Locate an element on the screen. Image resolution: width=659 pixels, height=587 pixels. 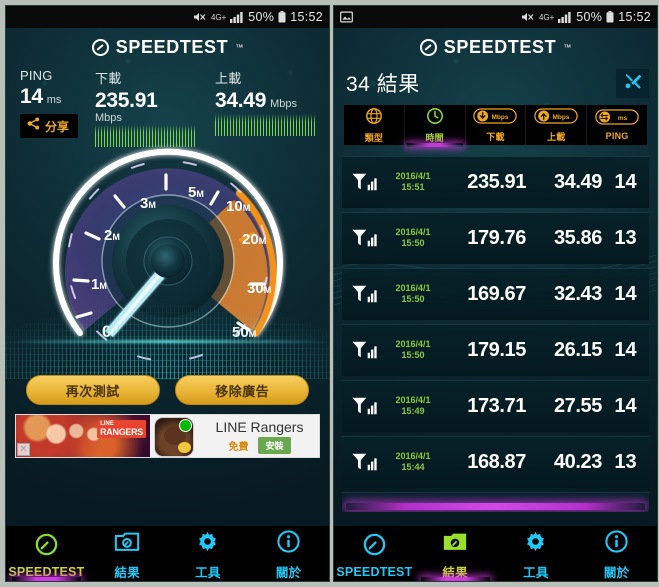
table-row: 2016/4/1 15:44 168.87 40.23 13 is located at coordinates (495, 462).